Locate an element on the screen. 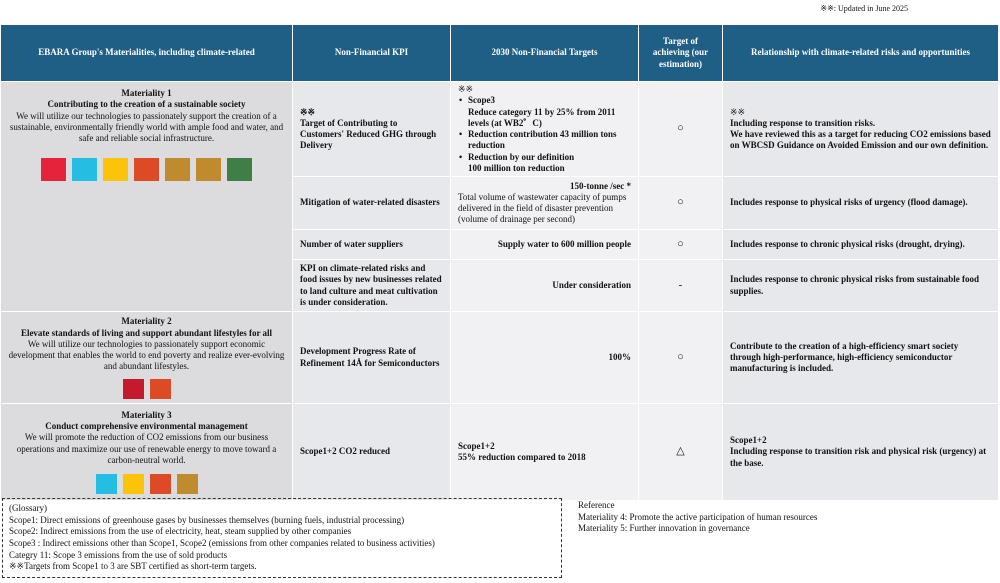  kpi: Number of water suppliers is located at coordinates (371, 244).